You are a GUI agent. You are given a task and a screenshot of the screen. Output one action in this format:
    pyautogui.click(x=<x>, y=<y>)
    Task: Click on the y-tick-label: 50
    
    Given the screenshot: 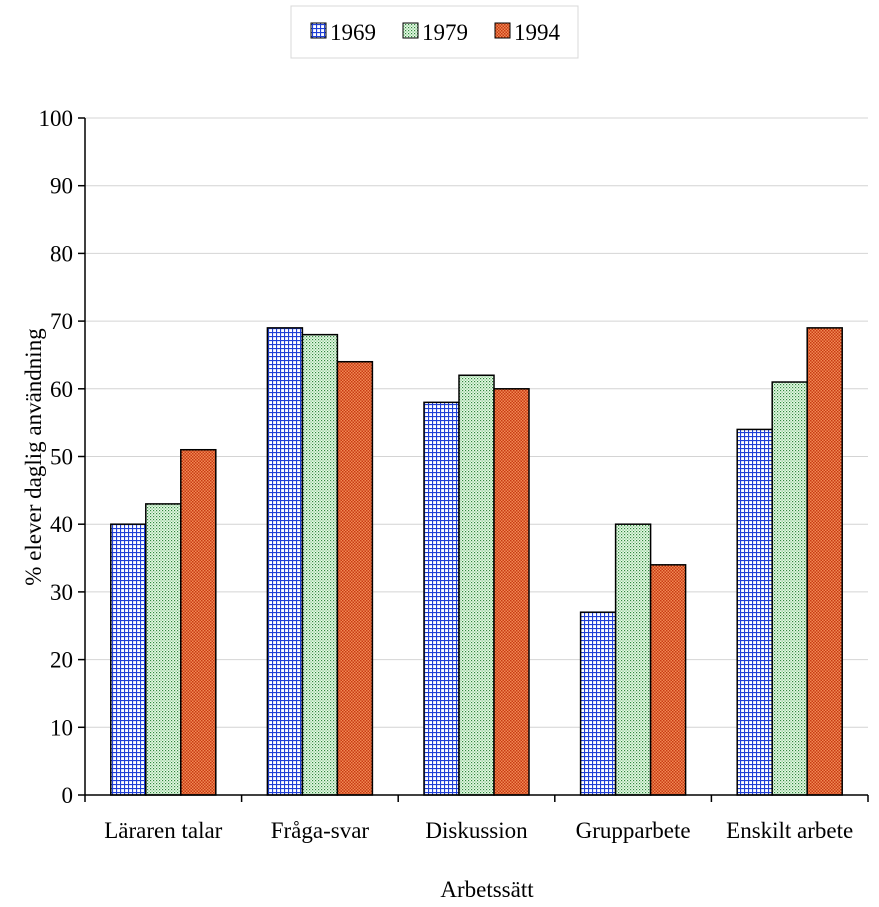 What is the action you would take?
    pyautogui.click(x=61, y=457)
    